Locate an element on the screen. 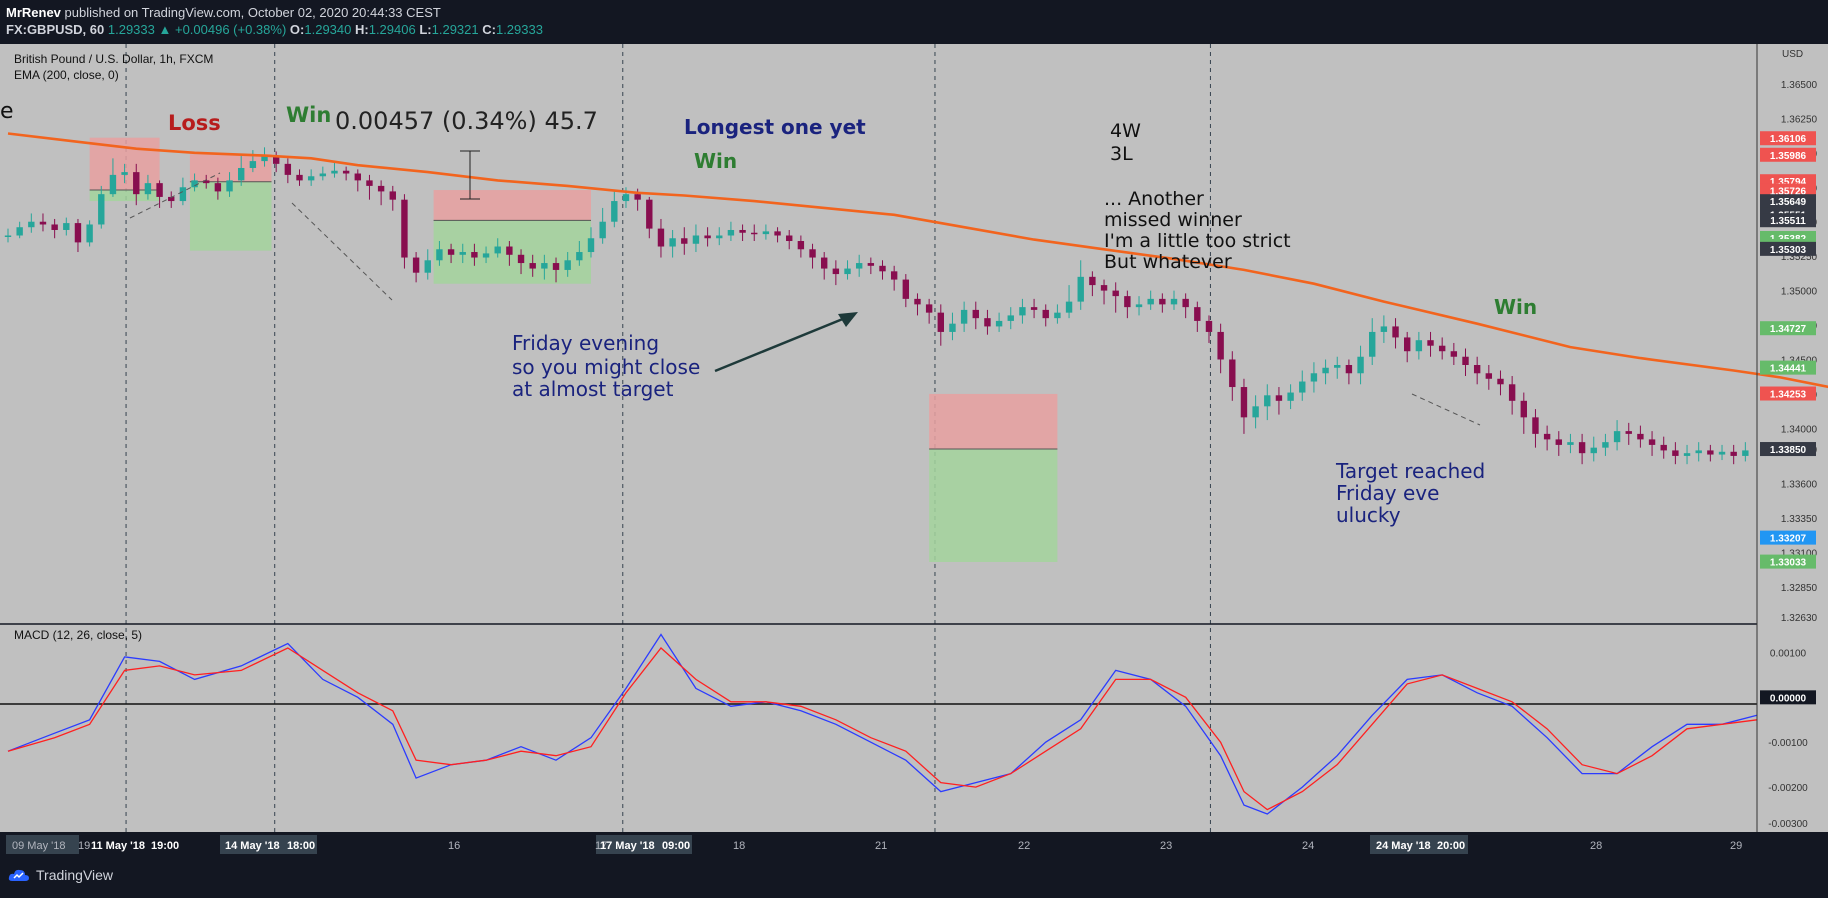  open-value: 1.29340 is located at coordinates (328, 29).